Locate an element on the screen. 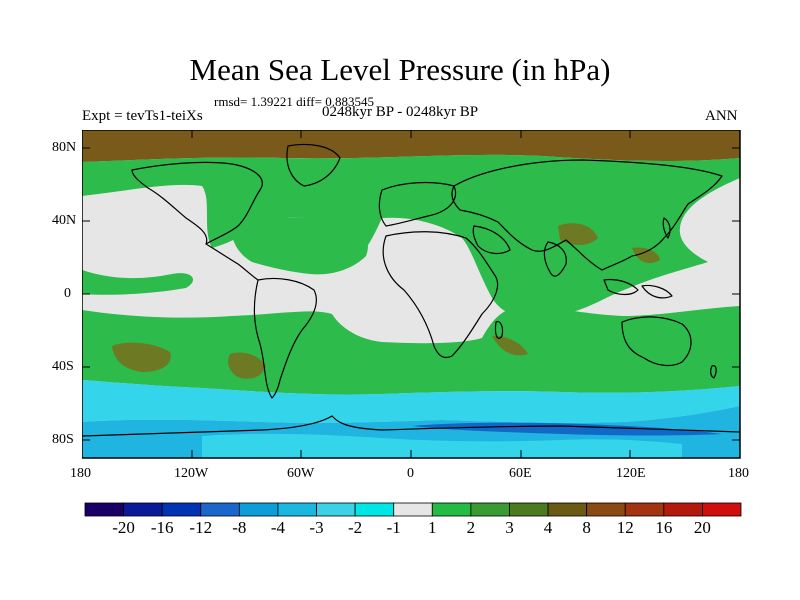  colorbar-label: -20 is located at coordinates (123, 527).